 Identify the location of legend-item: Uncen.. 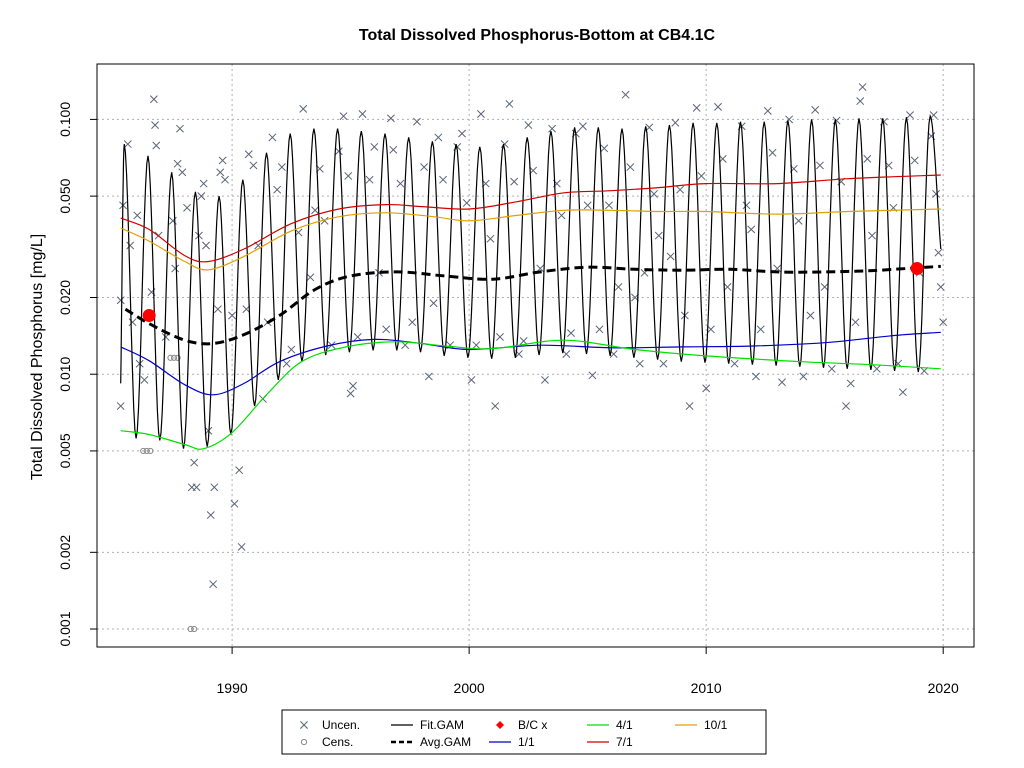
(330, 725).